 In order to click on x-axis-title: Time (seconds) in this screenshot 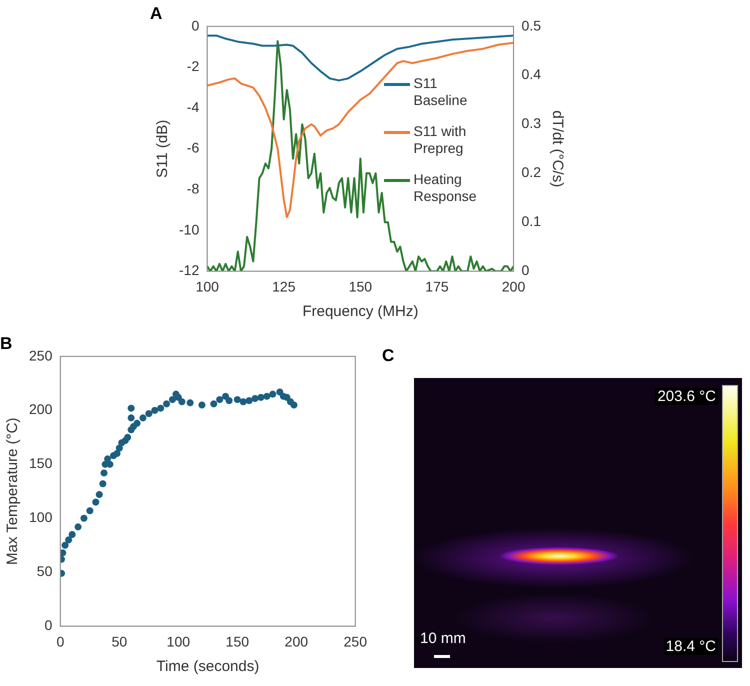, I will do `click(208, 667)`.